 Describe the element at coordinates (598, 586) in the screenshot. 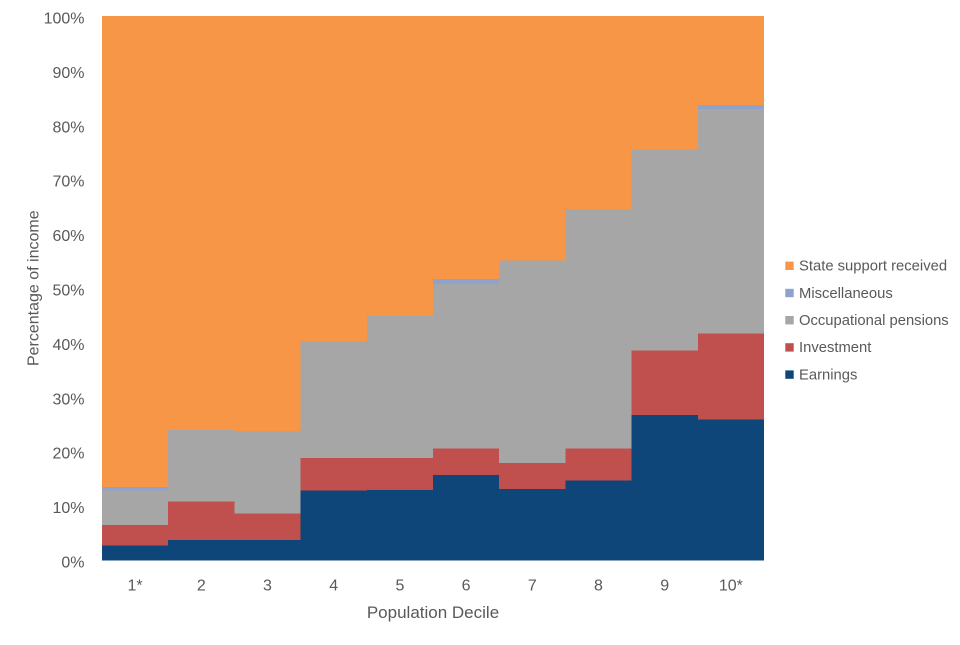

I see `svg-text: 8` at that location.